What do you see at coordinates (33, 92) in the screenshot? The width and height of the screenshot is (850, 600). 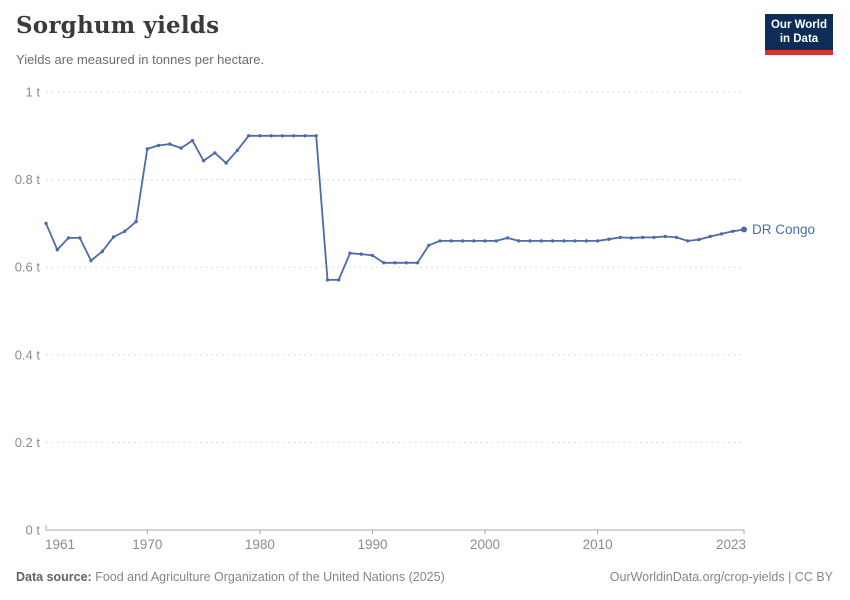 I see `y-tick-label: 1 t` at bounding box center [33, 92].